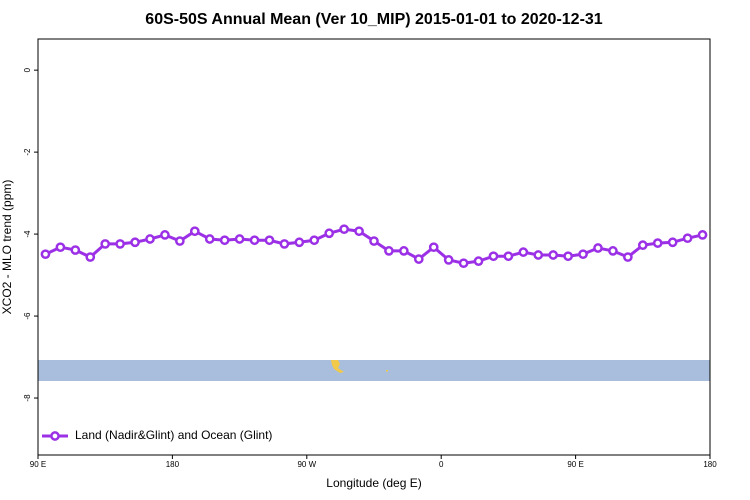  Describe the element at coordinates (27, 69) in the screenshot. I see `y-tick-label: 0` at that location.